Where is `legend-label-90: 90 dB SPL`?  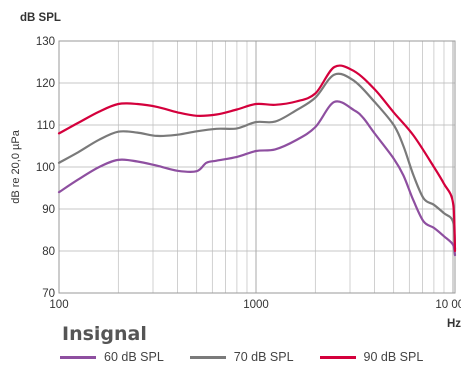 legend-label-90: 90 dB SPL is located at coordinates (393, 357).